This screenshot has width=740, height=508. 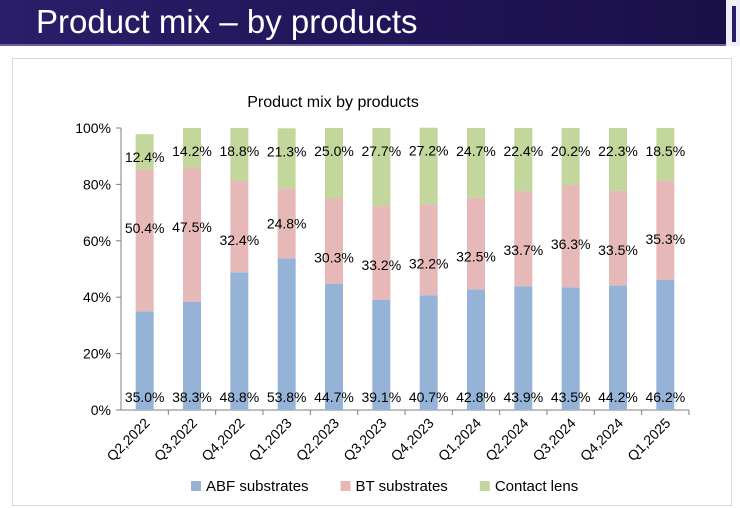 I want to click on x-tick-label: Q3,2024, so click(x=553, y=439).